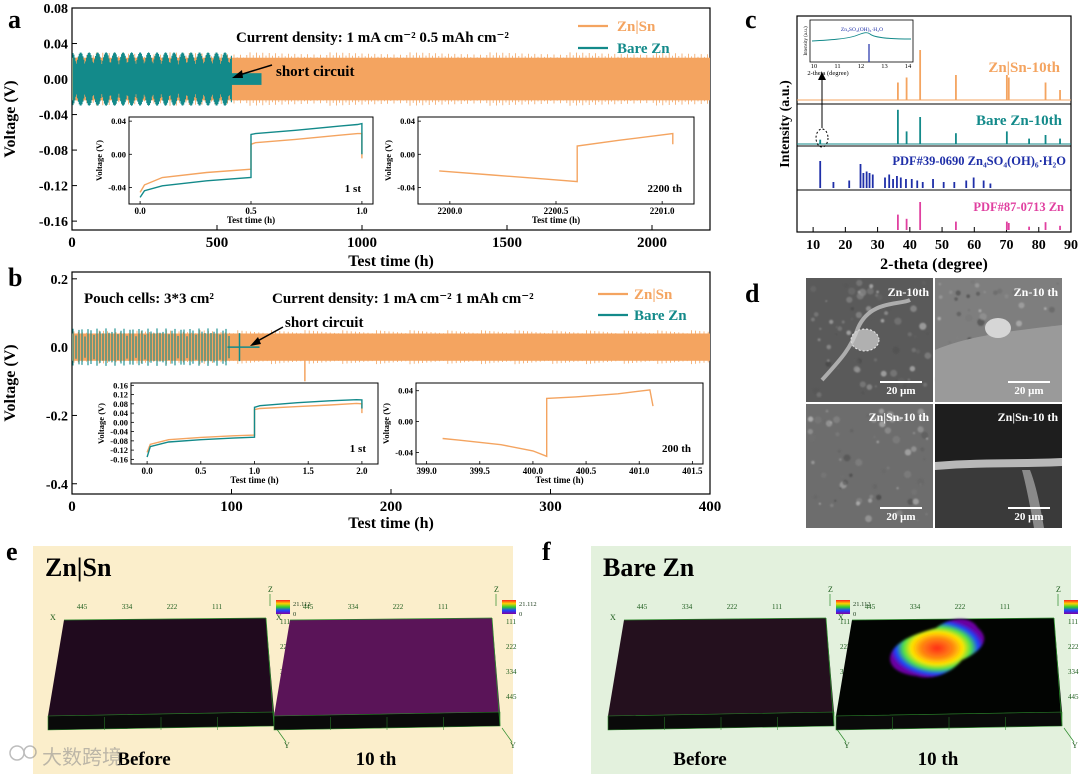  I want to click on inset-x-tick-label: 0.0, so click(147, 471).